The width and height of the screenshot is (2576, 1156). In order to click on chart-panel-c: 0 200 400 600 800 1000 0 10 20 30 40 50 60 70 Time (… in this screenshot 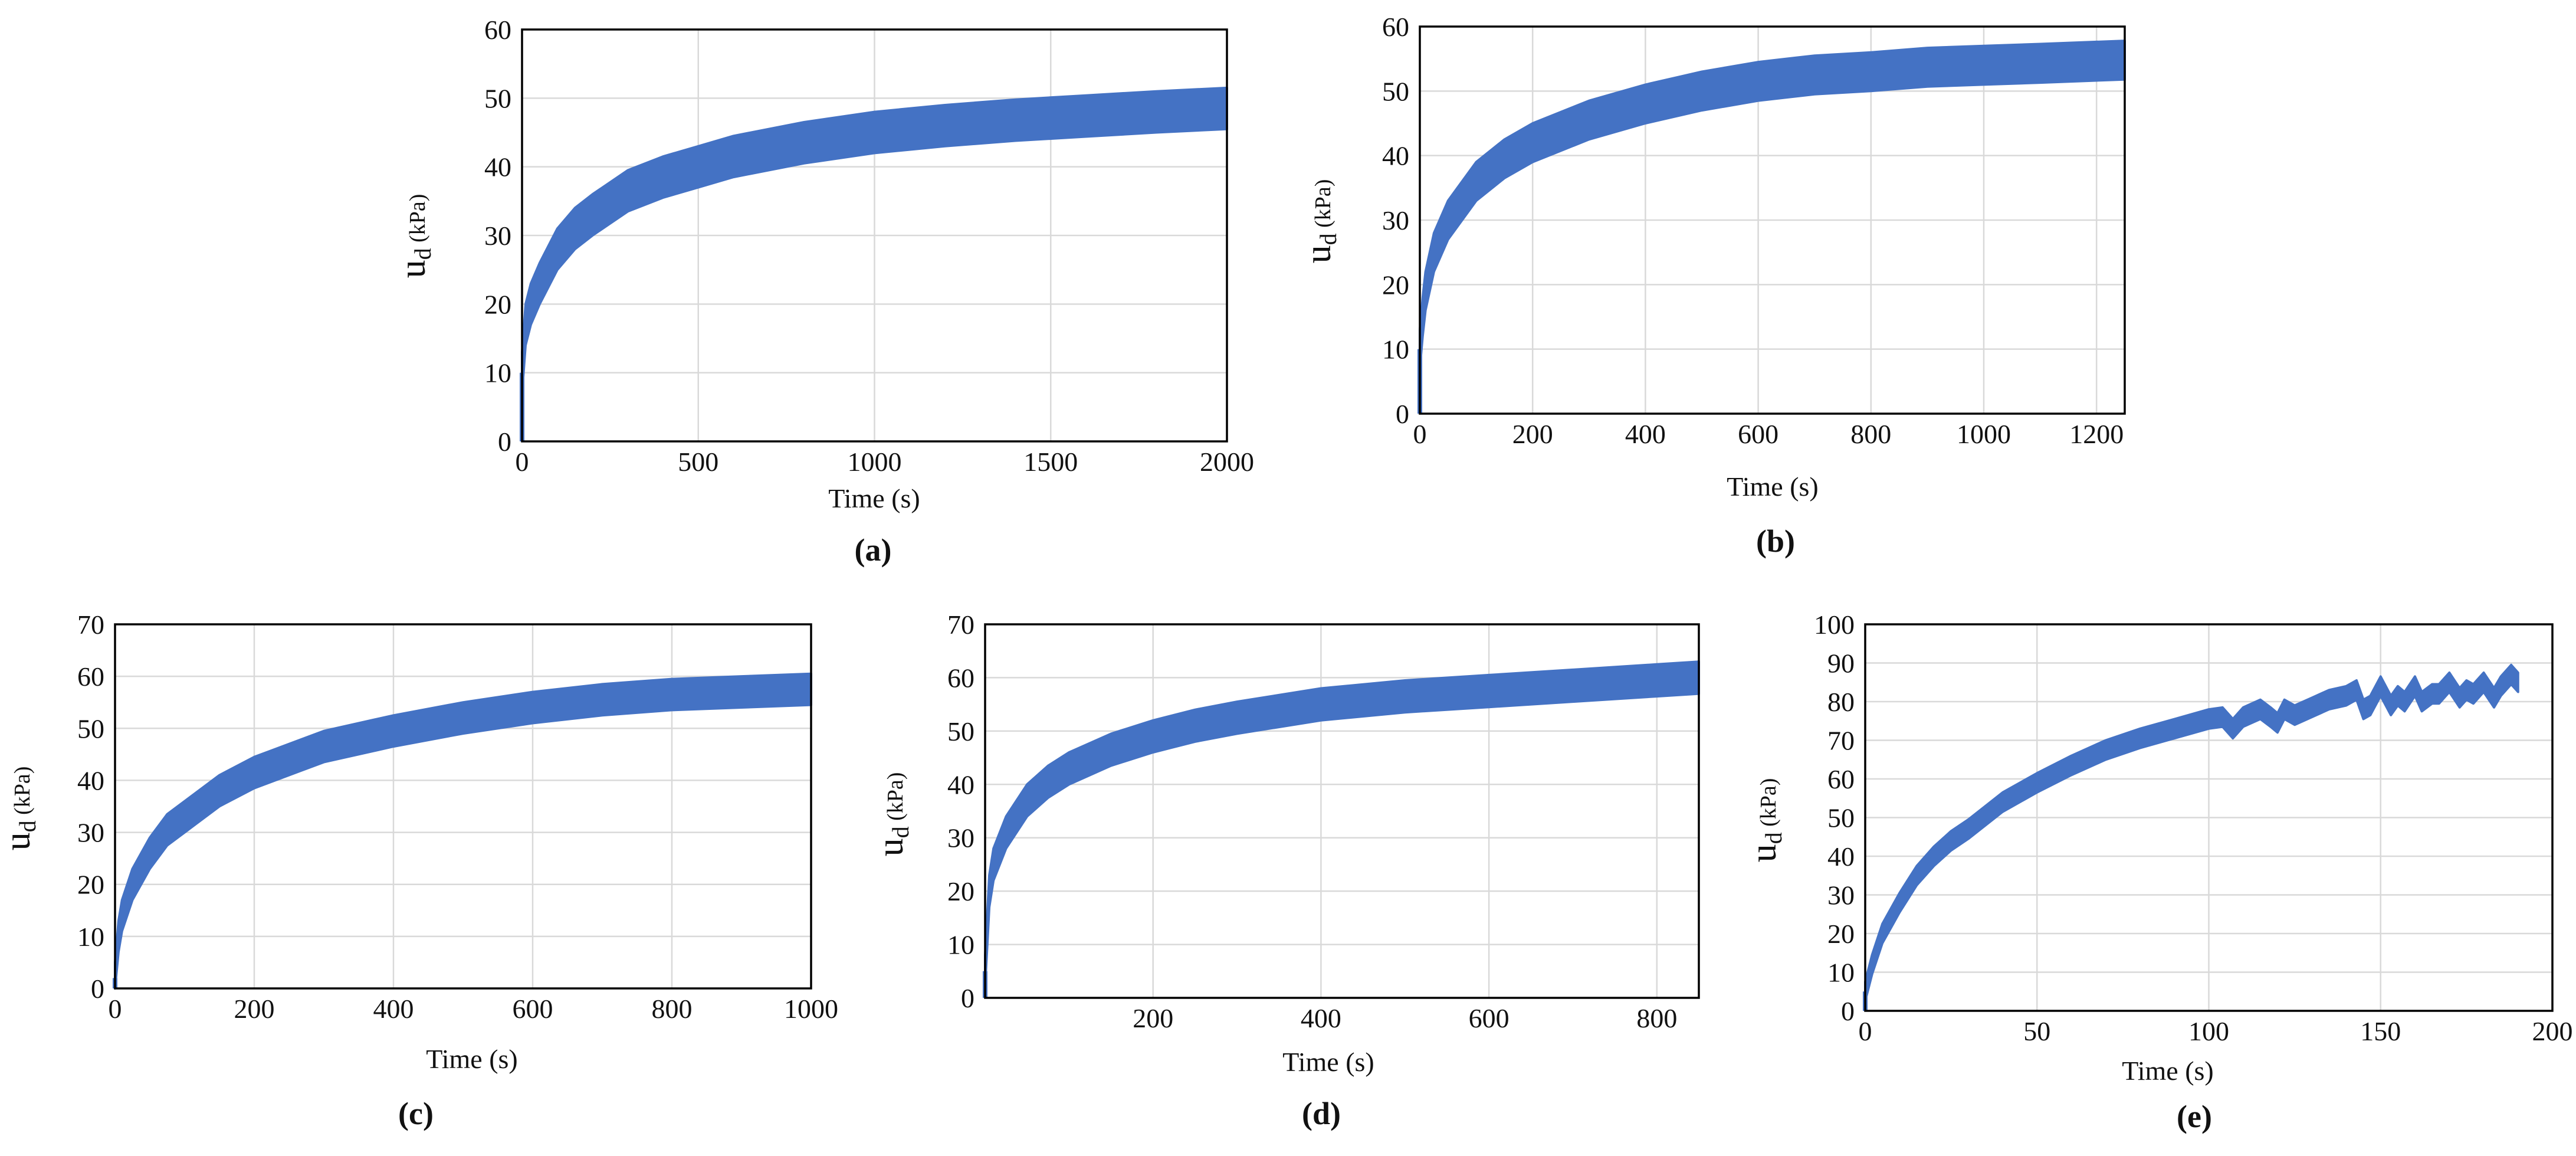, I will do `click(419, 870)`.